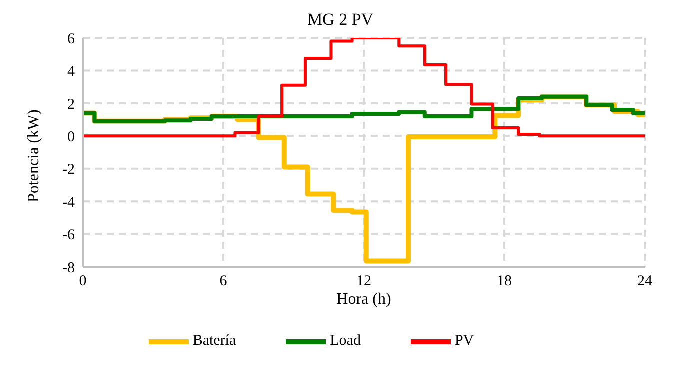 The image size is (681, 380). I want to click on x-tick-label: 12, so click(364, 282).